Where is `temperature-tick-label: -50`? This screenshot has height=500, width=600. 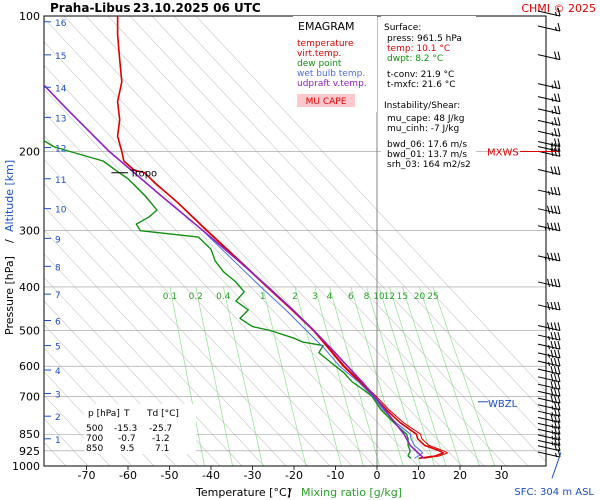 temperature-tick-label: -50 is located at coordinates (170, 475).